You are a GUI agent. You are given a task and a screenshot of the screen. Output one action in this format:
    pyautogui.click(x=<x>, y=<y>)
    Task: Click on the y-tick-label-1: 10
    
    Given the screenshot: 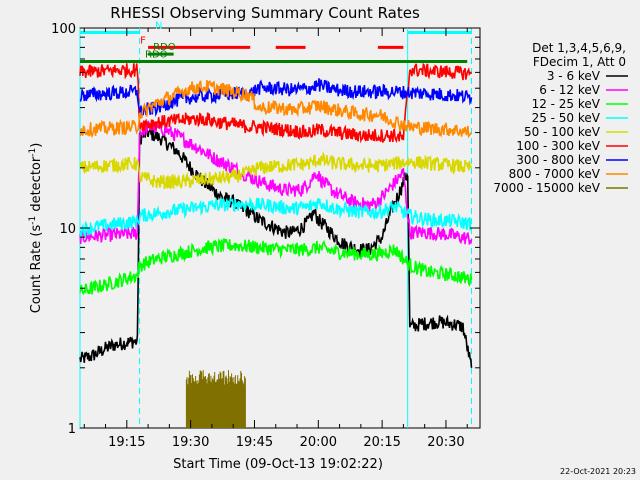 What is the action you would take?
    pyautogui.click(x=67, y=229)
    